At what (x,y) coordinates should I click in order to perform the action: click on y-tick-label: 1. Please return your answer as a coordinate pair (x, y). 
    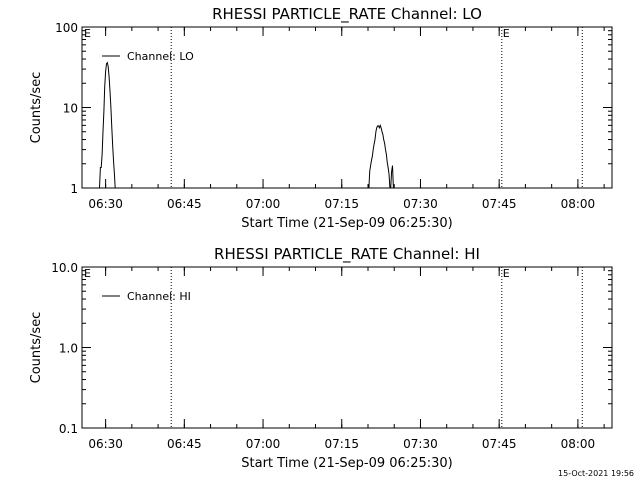
    Looking at the image, I should click on (74, 189).